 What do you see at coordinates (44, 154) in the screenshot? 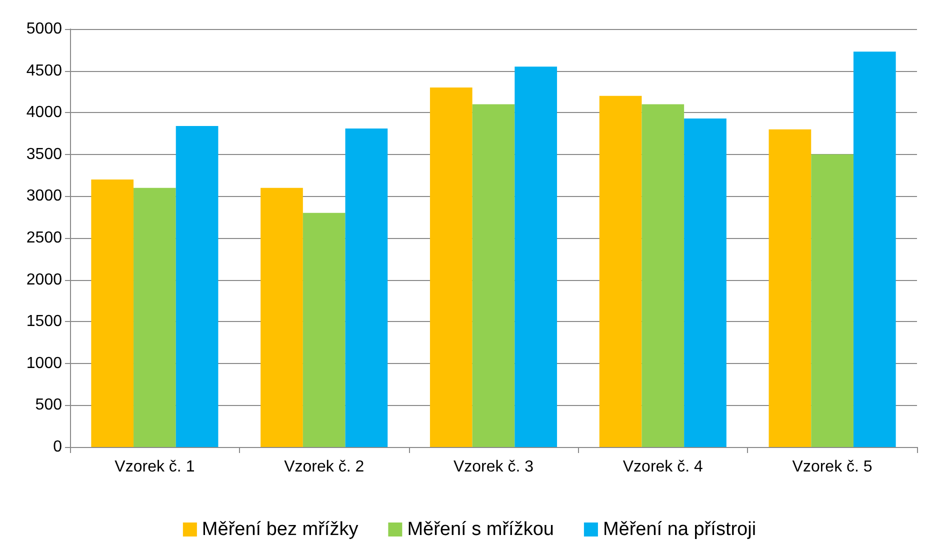
I see `y-tick-label: 3500` at bounding box center [44, 154].